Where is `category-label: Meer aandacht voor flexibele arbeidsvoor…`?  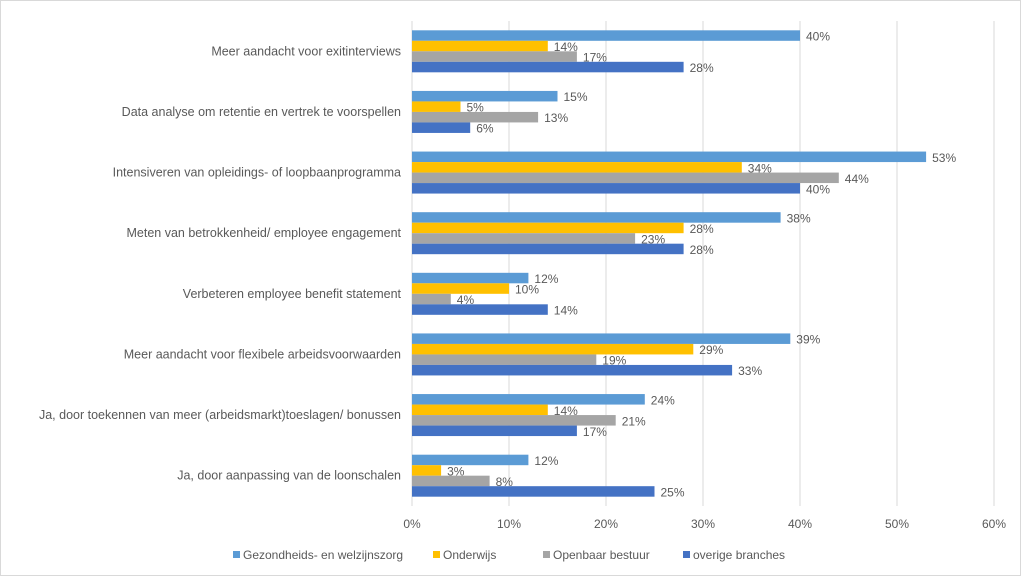 category-label: Meer aandacht voor flexibele arbeidsvoor… is located at coordinates (262, 354).